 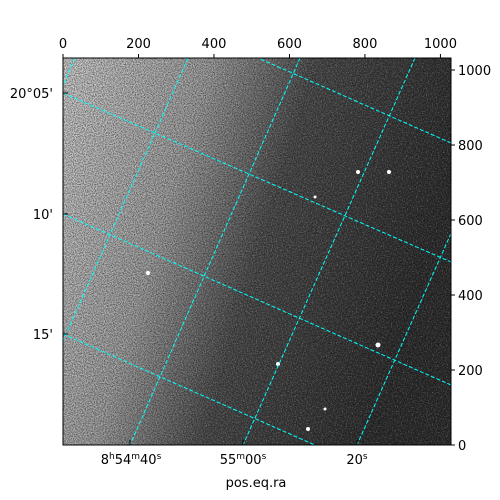 I want to click on dec-label: 20°05', so click(x=31, y=94).